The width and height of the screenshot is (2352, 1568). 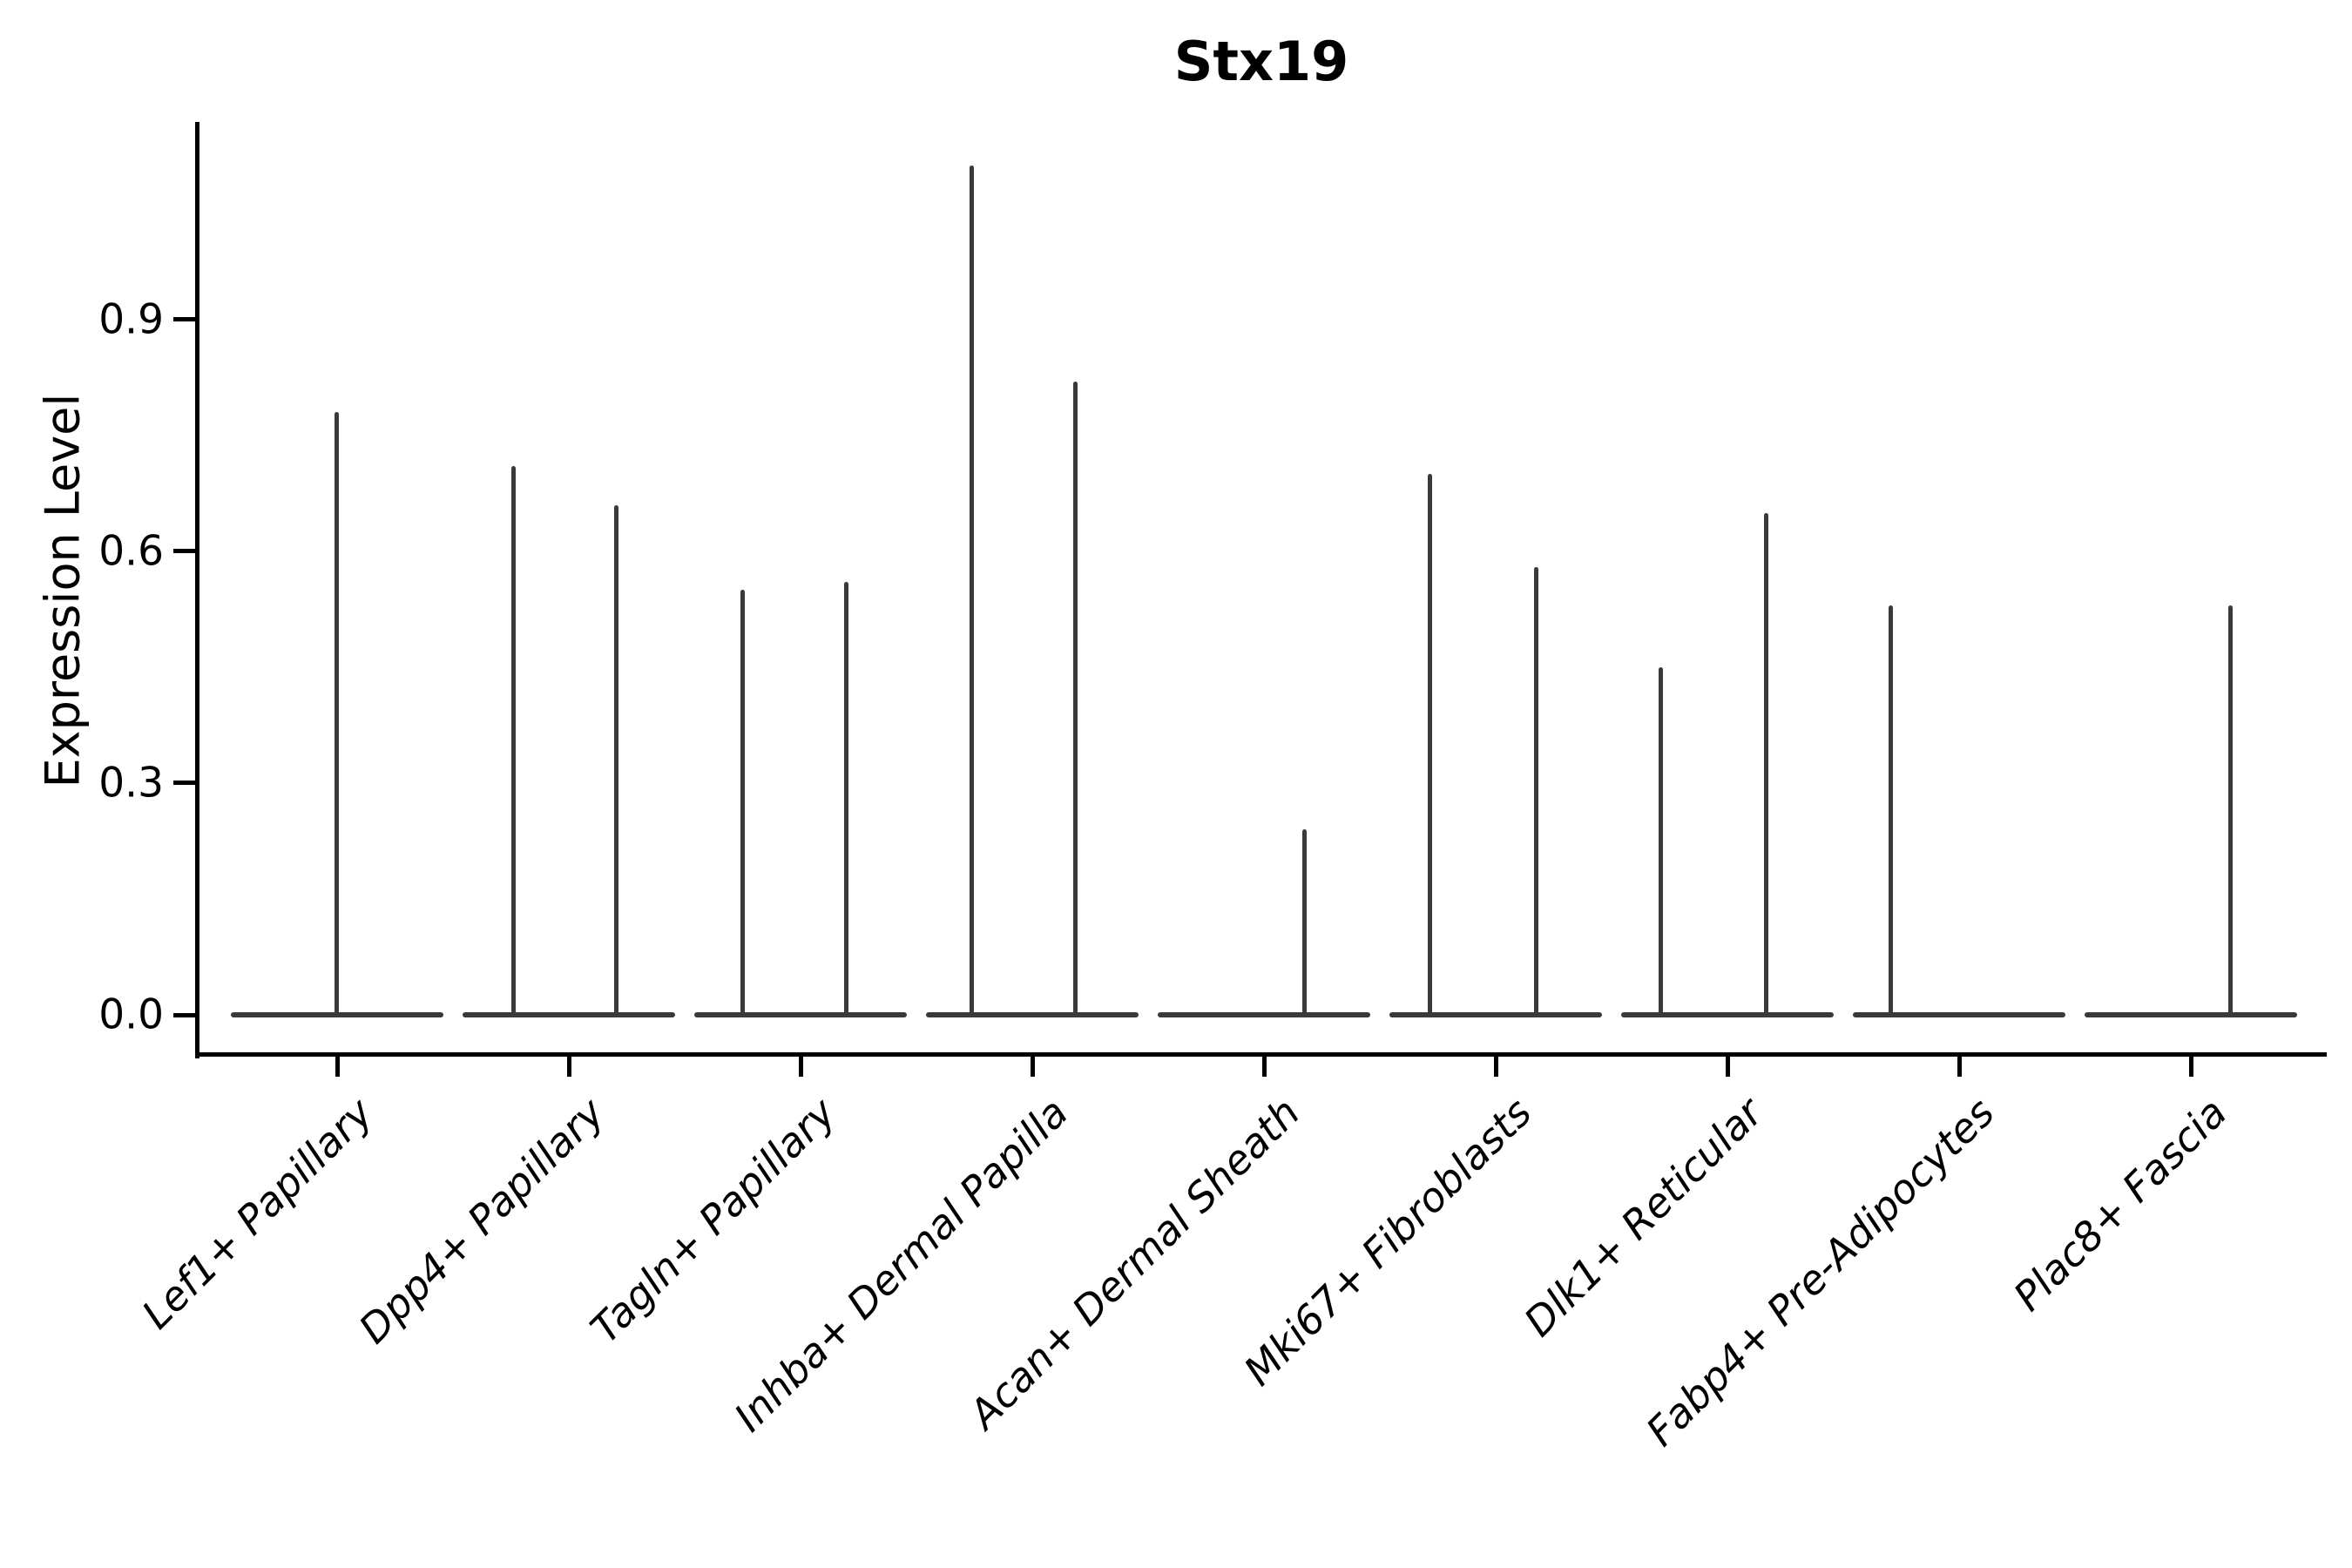 I want to click on y-axis-label: Expression Level, so click(x=63, y=590).